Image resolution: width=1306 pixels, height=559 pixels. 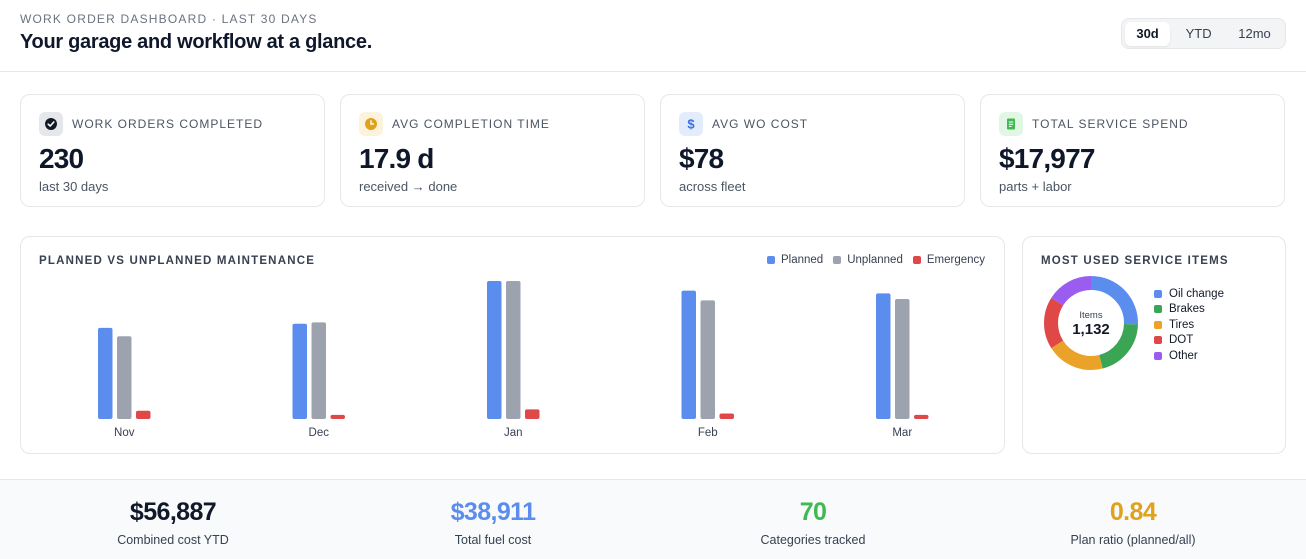 I want to click on stat-value: 0.84, so click(x=1133, y=512).